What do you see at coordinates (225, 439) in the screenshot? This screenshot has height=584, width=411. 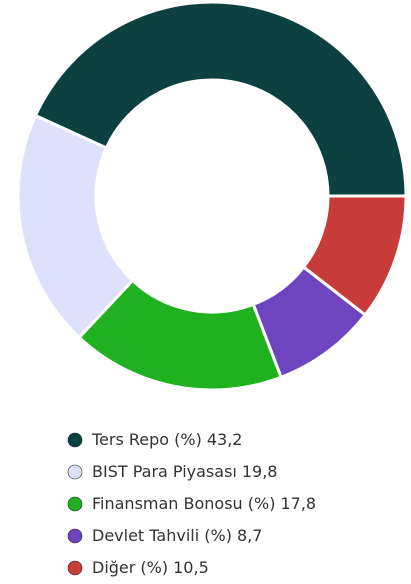 I see `legend-value: 43,2` at bounding box center [225, 439].